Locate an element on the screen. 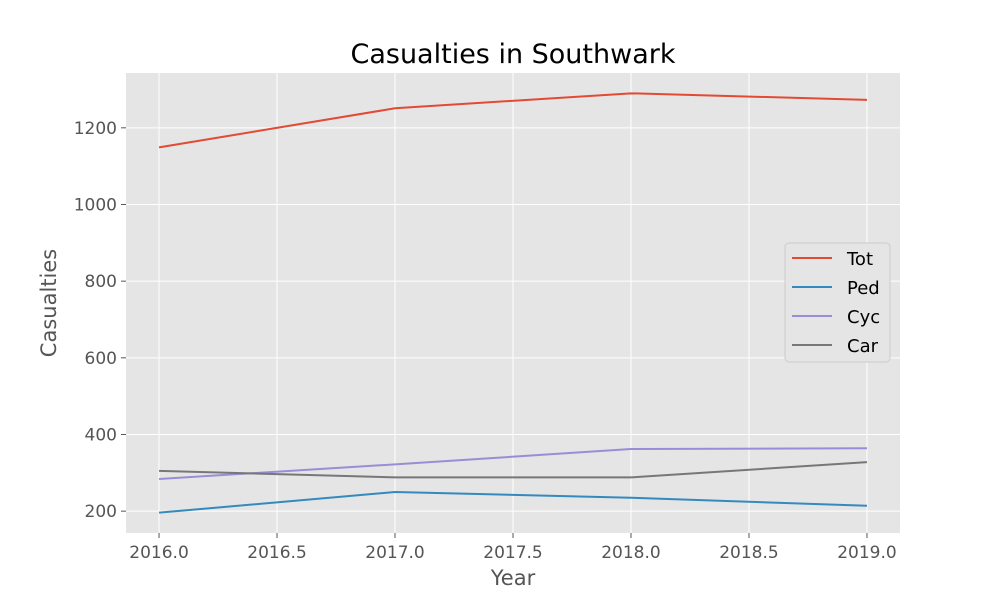 The image size is (1000, 600). y-tick-label: 800 is located at coordinates (101, 282).